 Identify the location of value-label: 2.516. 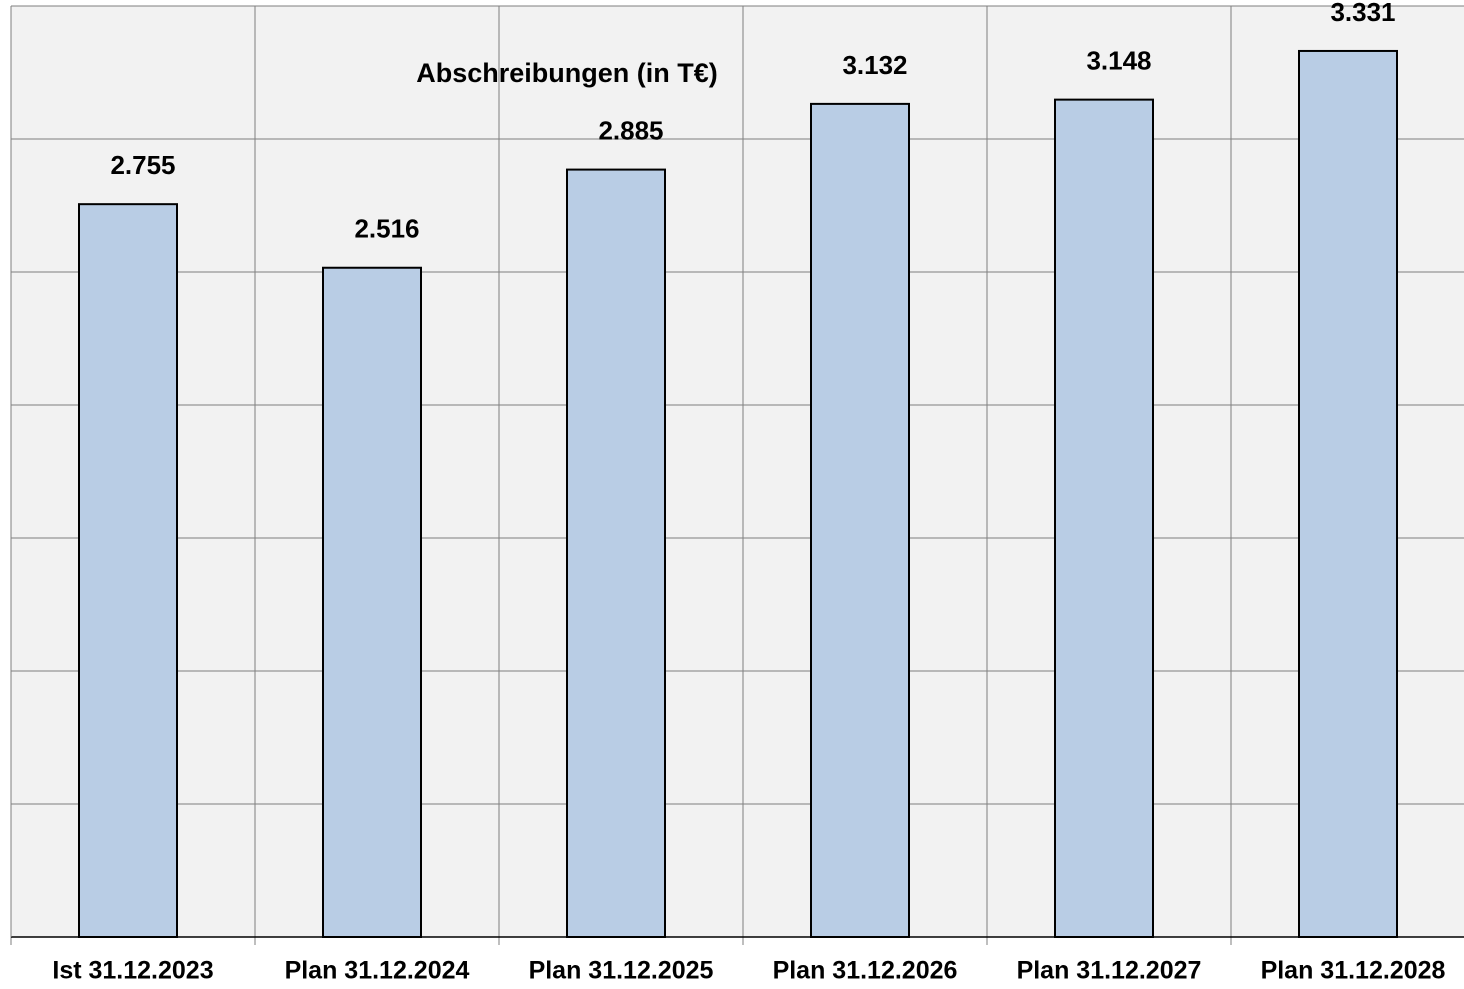
(386, 229).